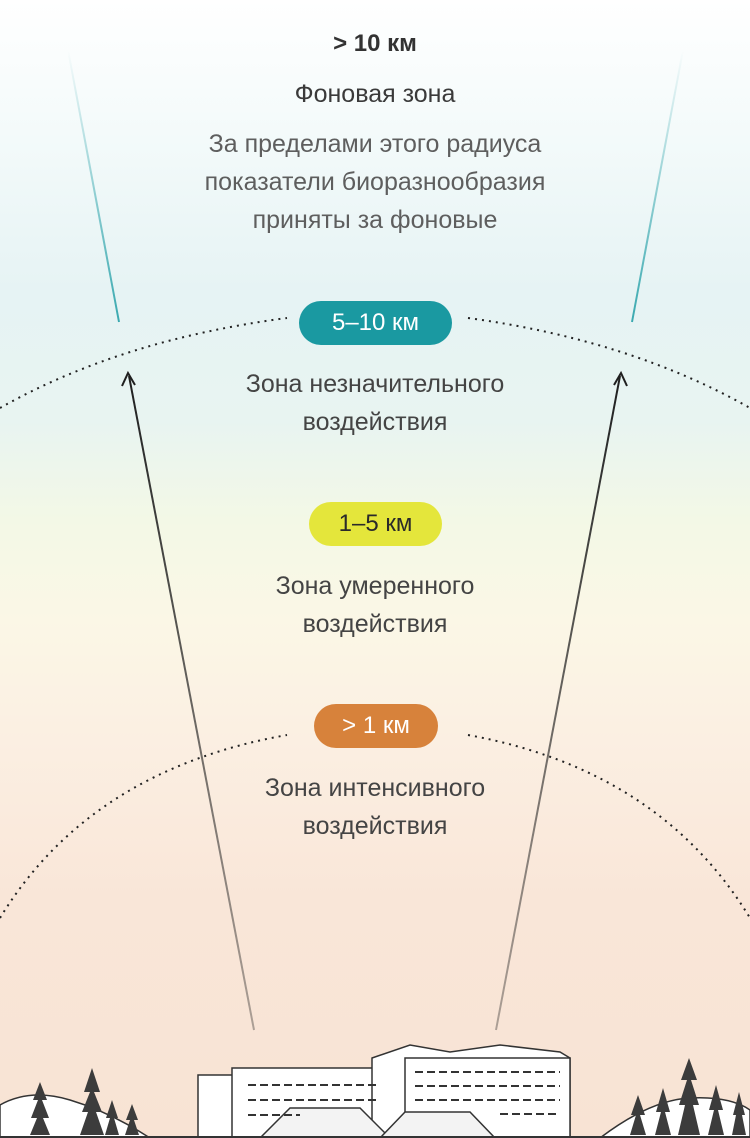 The width and height of the screenshot is (750, 1138). Describe the element at coordinates (375, 788) in the screenshot. I see `zone-label-line: Зона интенсивного` at that location.